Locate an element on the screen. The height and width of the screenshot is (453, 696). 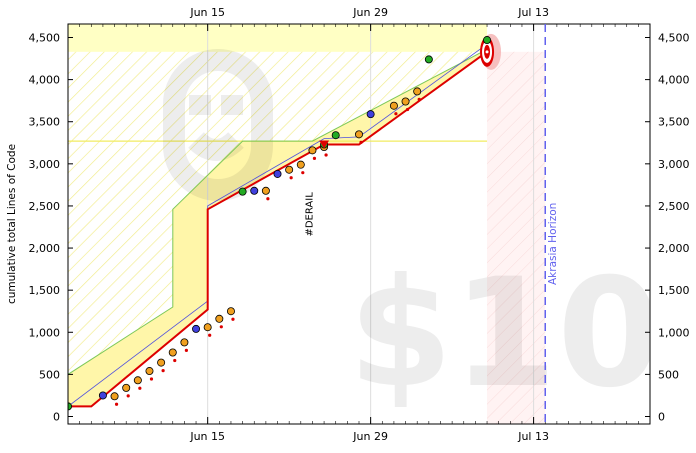
x-tick-label: Jun 29 is located at coordinates (370, 436).